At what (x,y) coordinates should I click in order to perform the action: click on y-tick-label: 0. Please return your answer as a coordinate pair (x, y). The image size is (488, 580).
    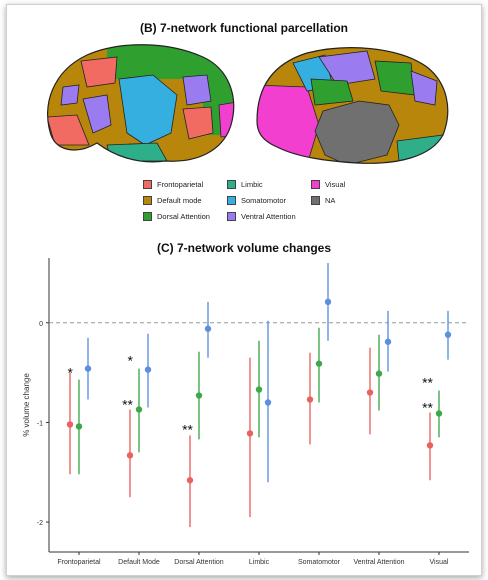
    Looking at the image, I should click on (41, 324).